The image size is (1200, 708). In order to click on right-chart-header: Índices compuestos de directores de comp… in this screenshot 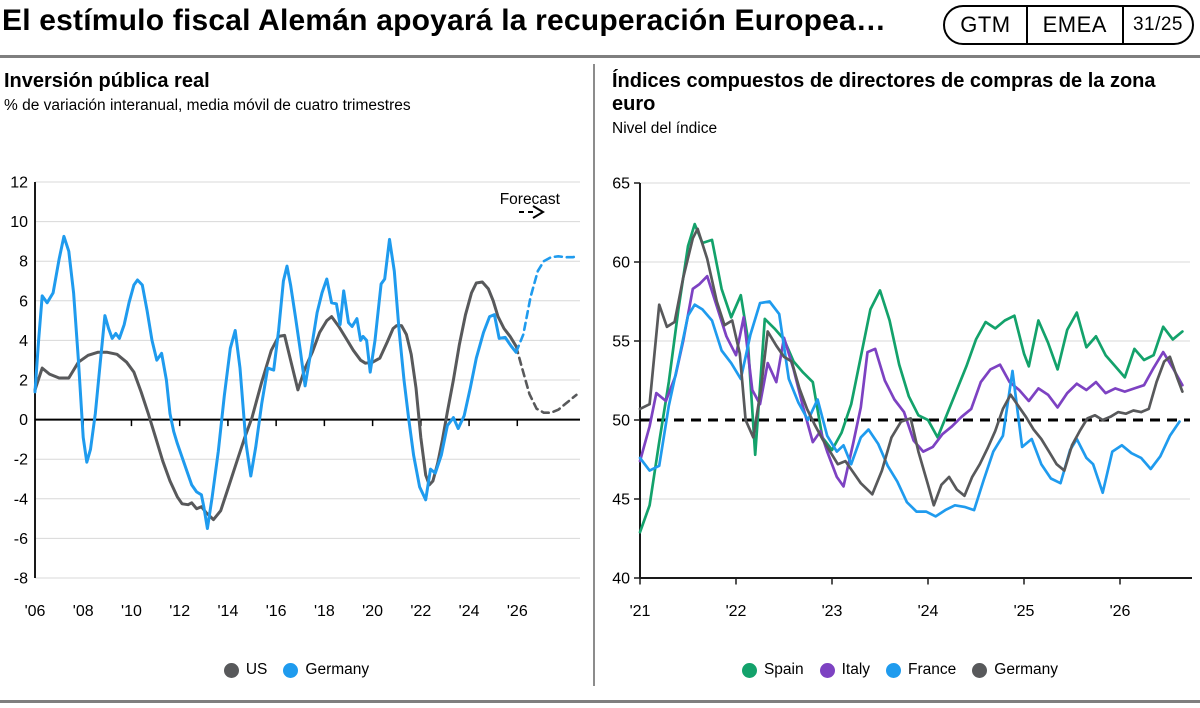, I will do `click(906, 104)`.